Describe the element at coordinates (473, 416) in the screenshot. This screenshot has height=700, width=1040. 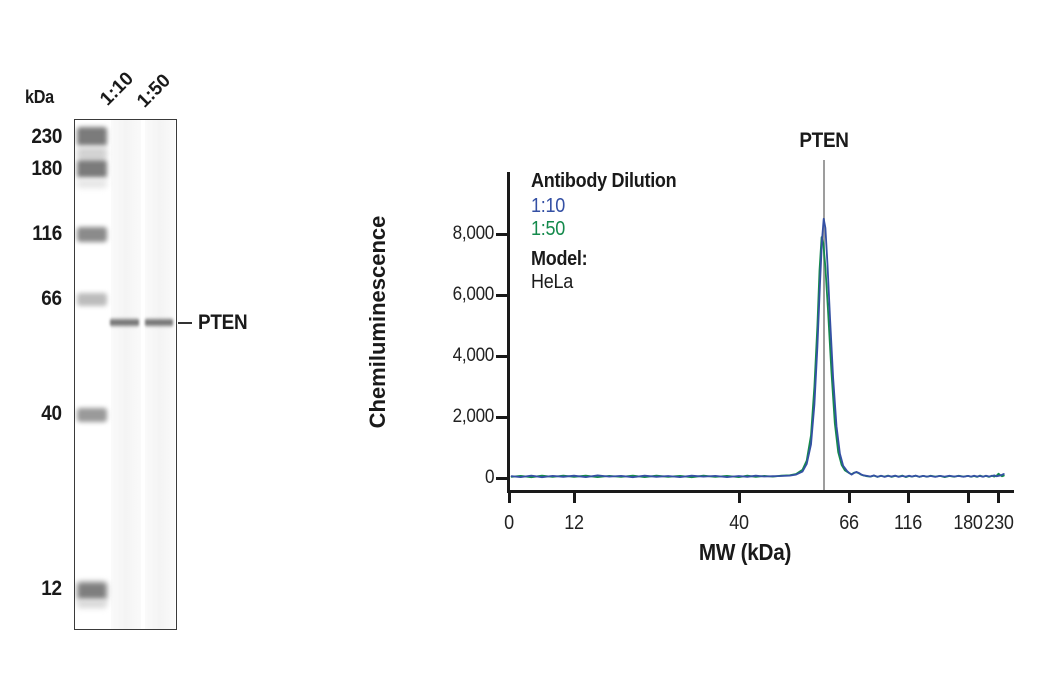
I see `y-tick-label-2000: 2,000` at that location.